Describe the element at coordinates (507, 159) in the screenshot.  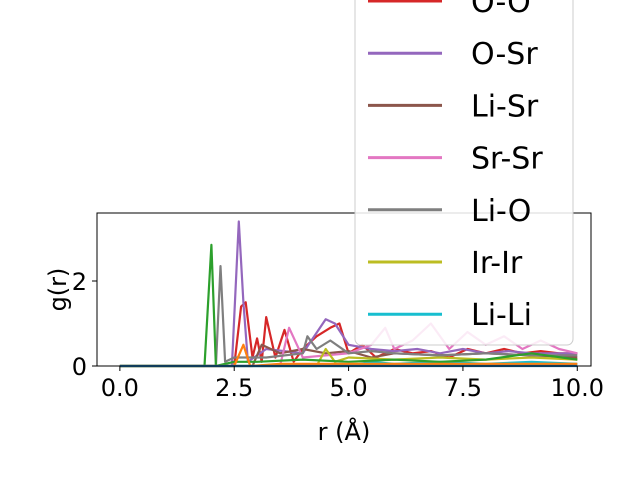
I see `legend-label-sr-sr: Sr-Sr` at that location.